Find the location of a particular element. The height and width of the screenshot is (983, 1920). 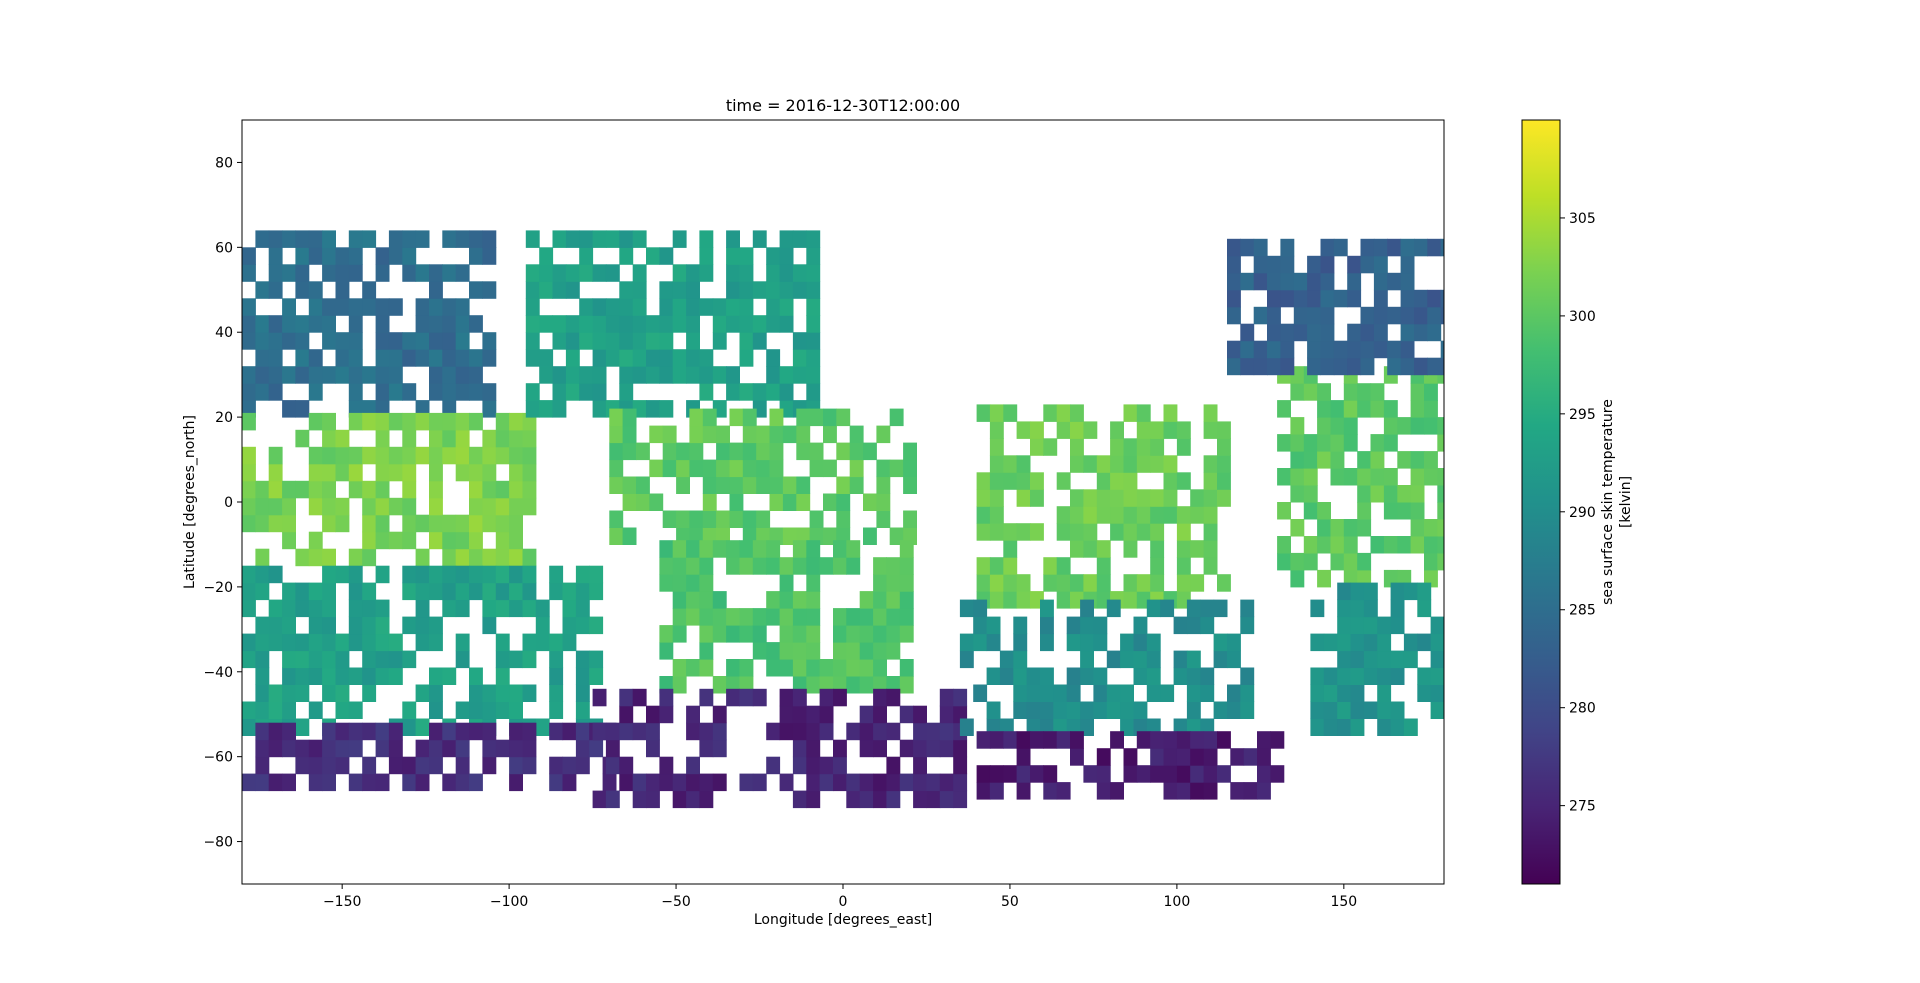

colorbar-tick-label: 295 is located at coordinates (1582, 415).